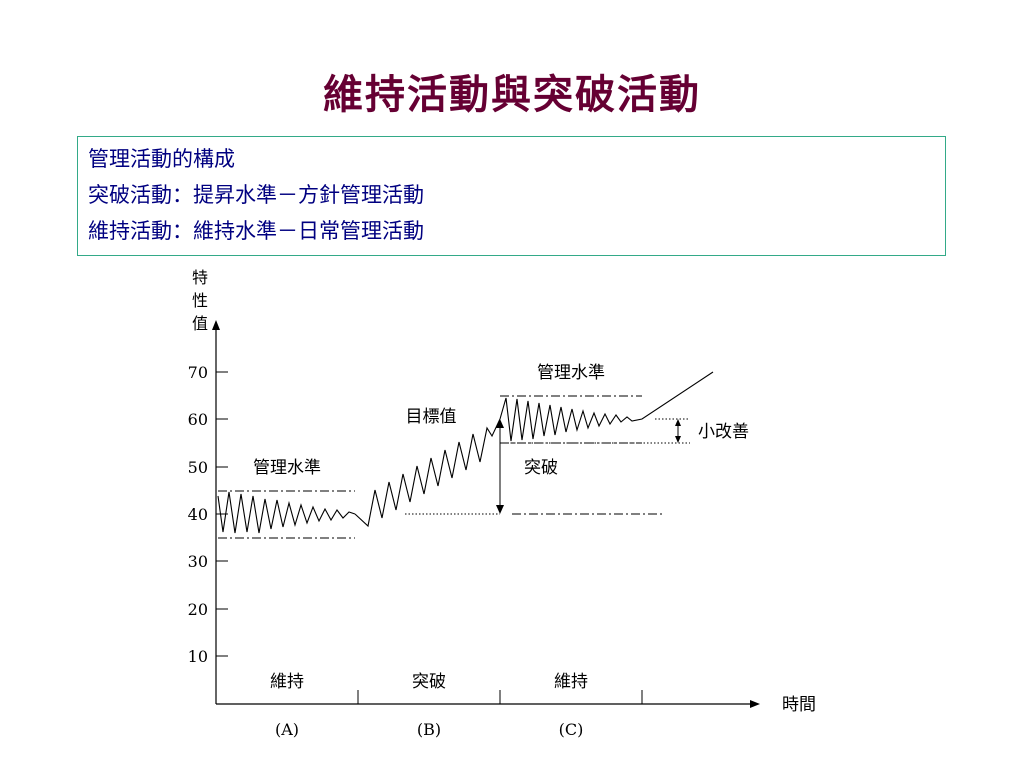 This screenshot has height=768, width=1024. Describe the element at coordinates (512, 94) in the screenshot. I see `slide-title: 維持活動與突破活動` at that location.